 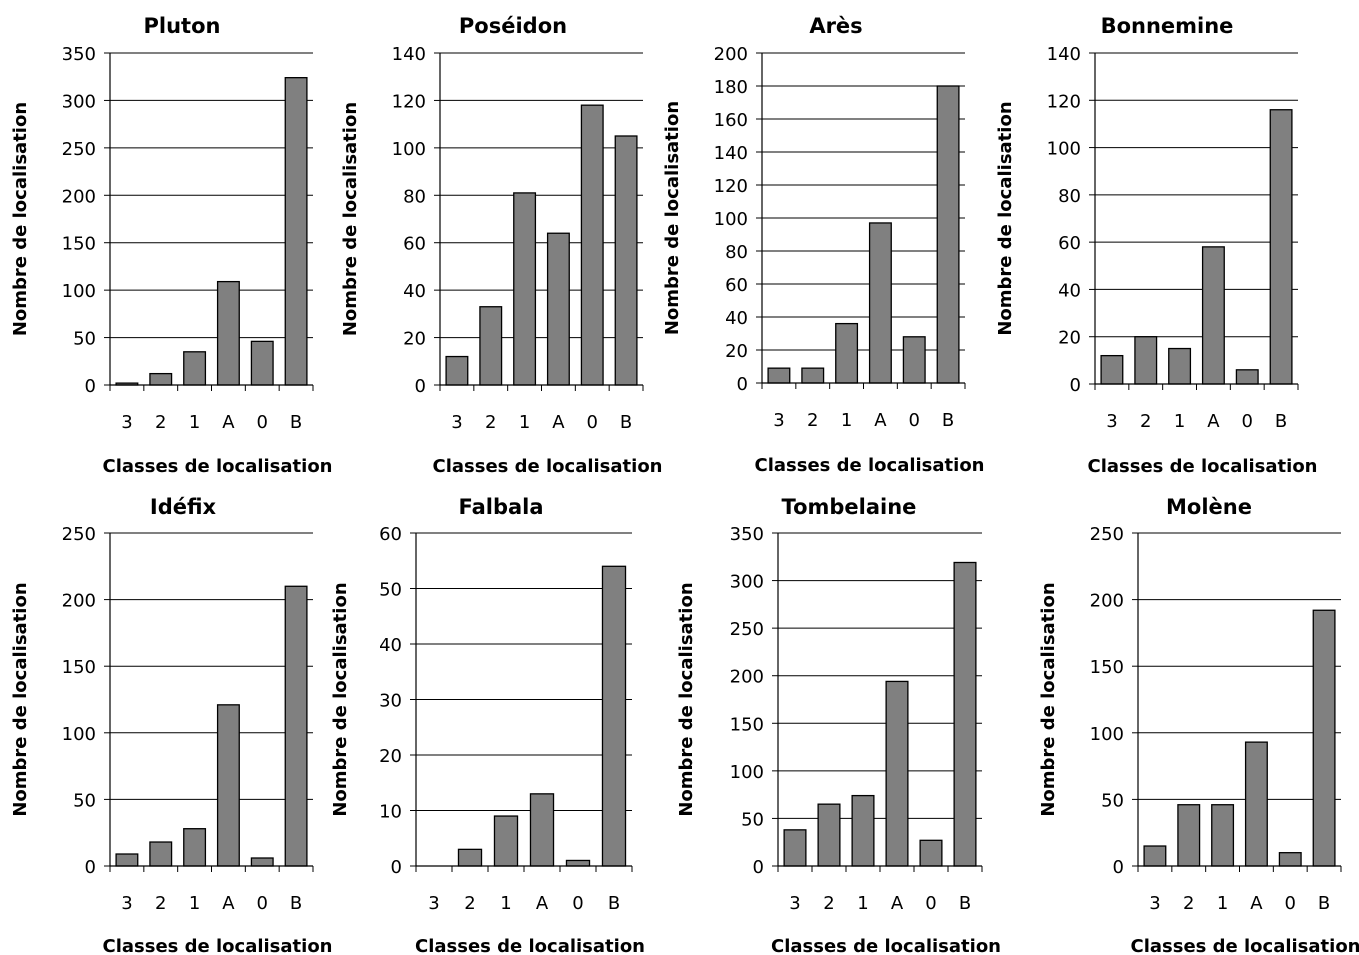 I want to click on chart-title: Poséidon, so click(x=513, y=26).